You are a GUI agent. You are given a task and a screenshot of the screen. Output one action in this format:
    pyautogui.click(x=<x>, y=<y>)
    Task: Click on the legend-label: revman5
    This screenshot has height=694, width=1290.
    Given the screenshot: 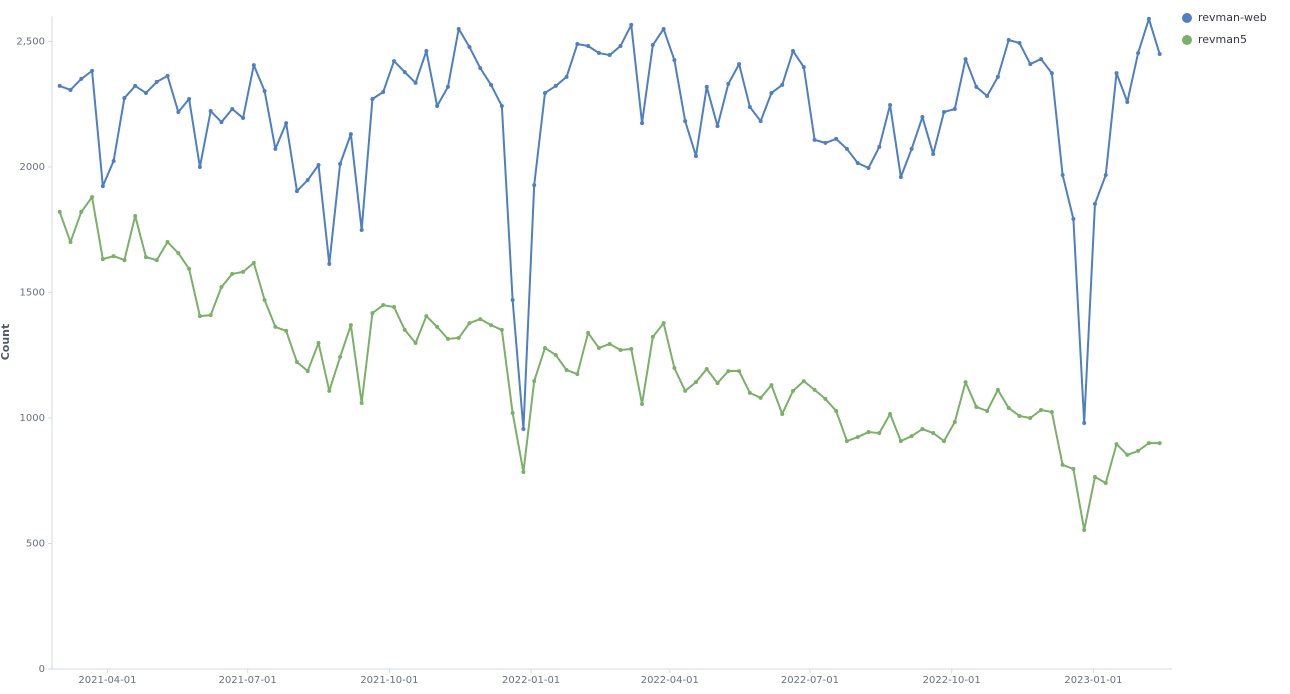 What is the action you would take?
    pyautogui.click(x=1222, y=39)
    